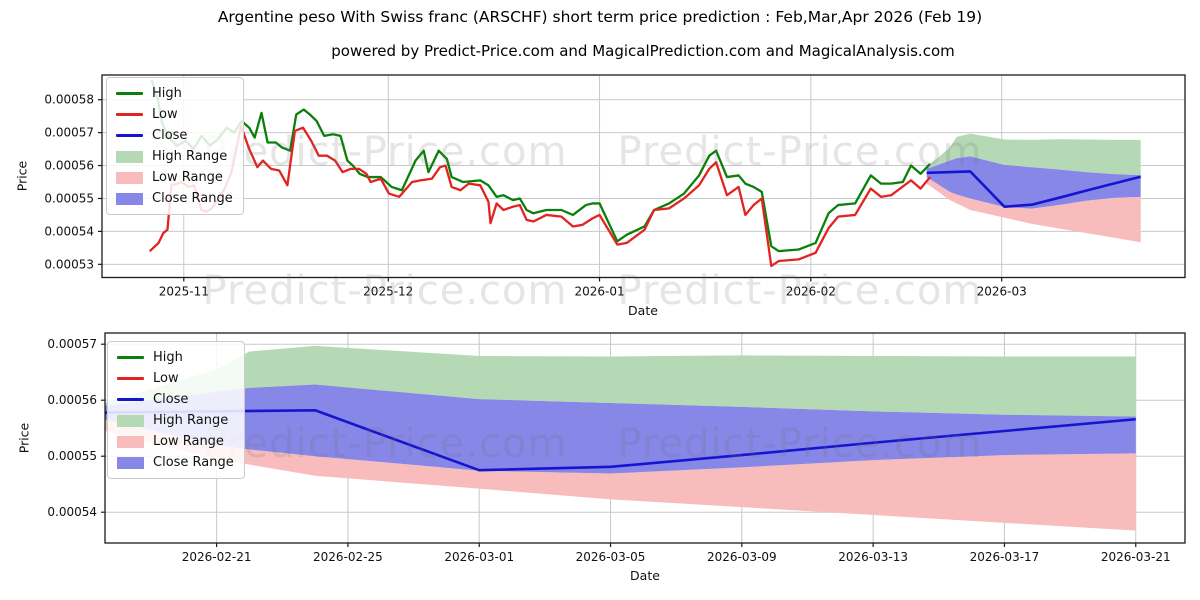 This screenshot has width=1200, height=600. I want to click on svg-text: 2026-02, so click(811, 292).